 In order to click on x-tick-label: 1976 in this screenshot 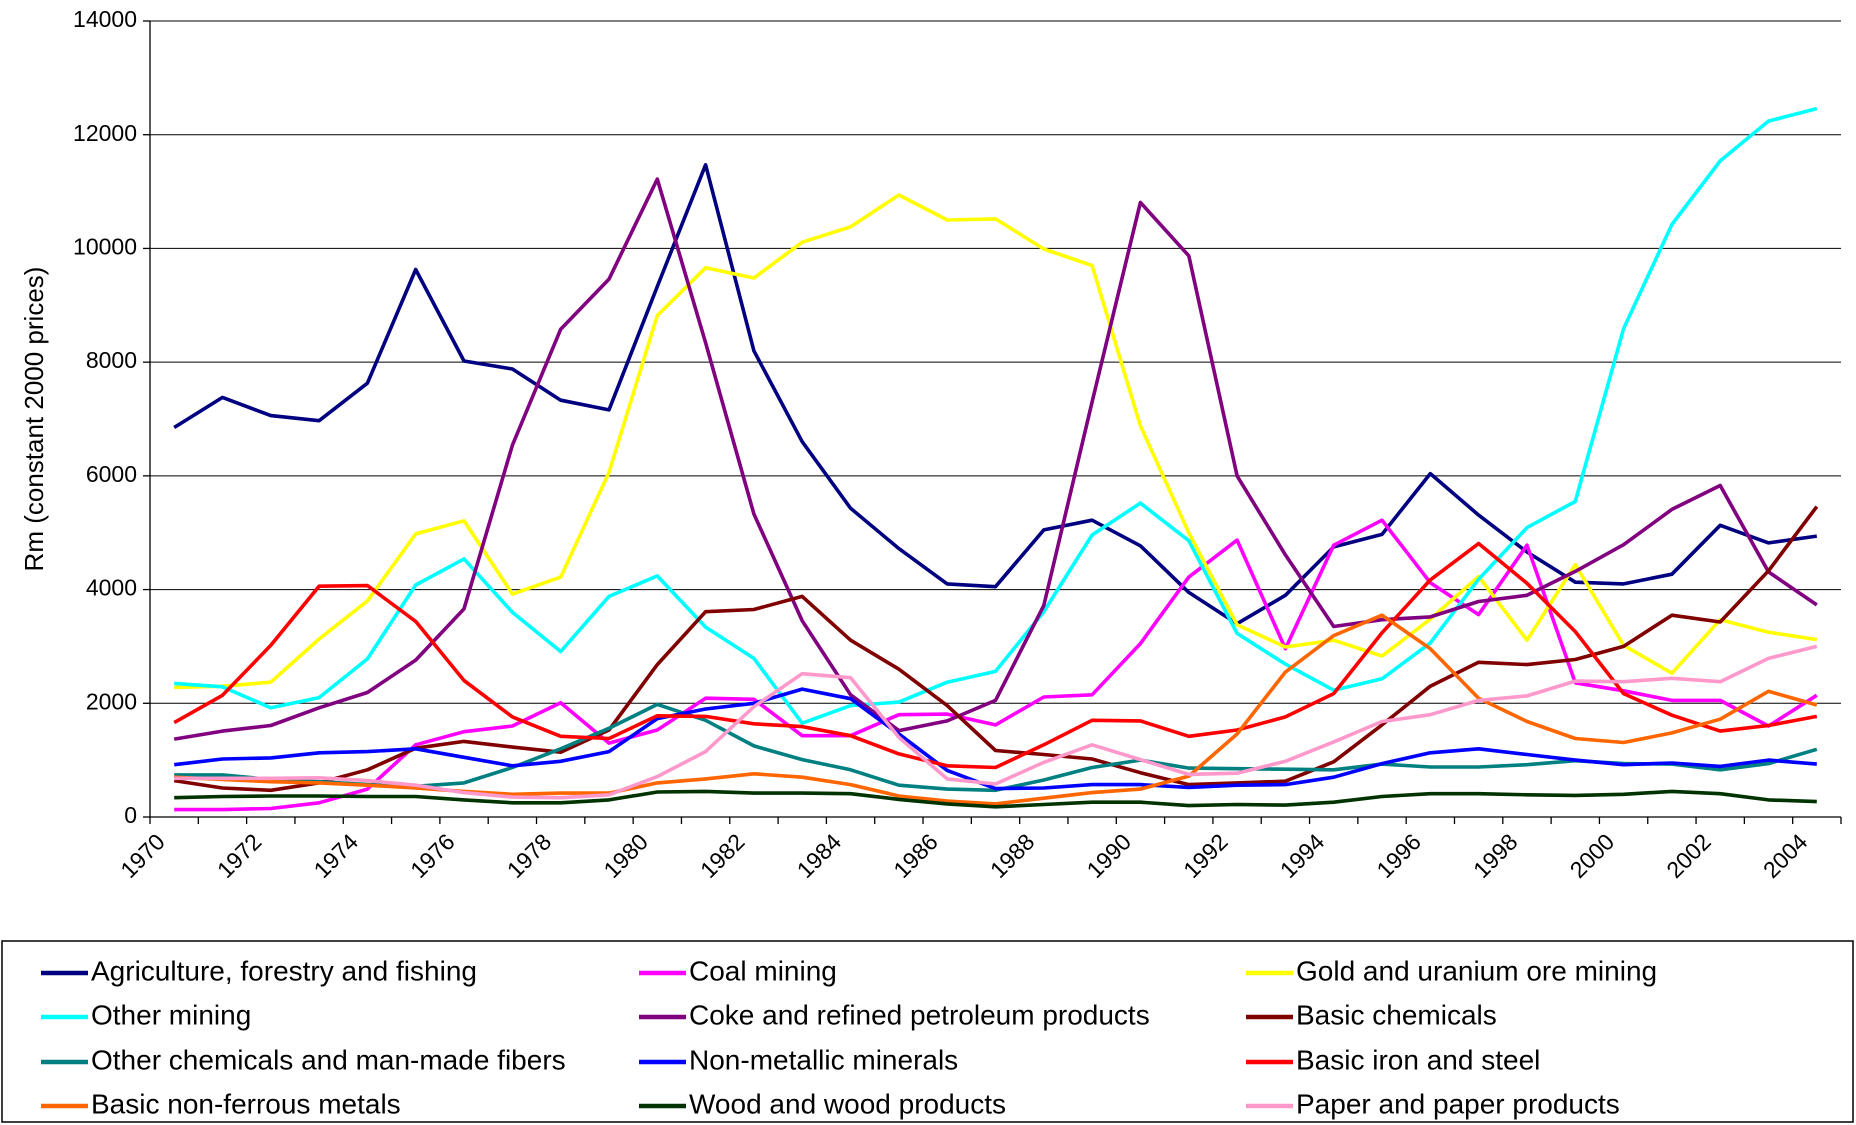, I will do `click(432, 855)`.